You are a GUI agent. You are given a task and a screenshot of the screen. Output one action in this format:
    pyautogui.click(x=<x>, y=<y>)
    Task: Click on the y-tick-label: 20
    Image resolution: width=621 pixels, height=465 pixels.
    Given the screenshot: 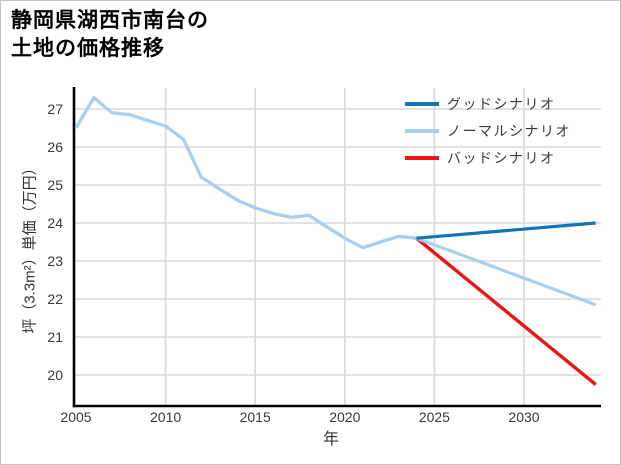 What is the action you would take?
    pyautogui.click(x=55, y=375)
    